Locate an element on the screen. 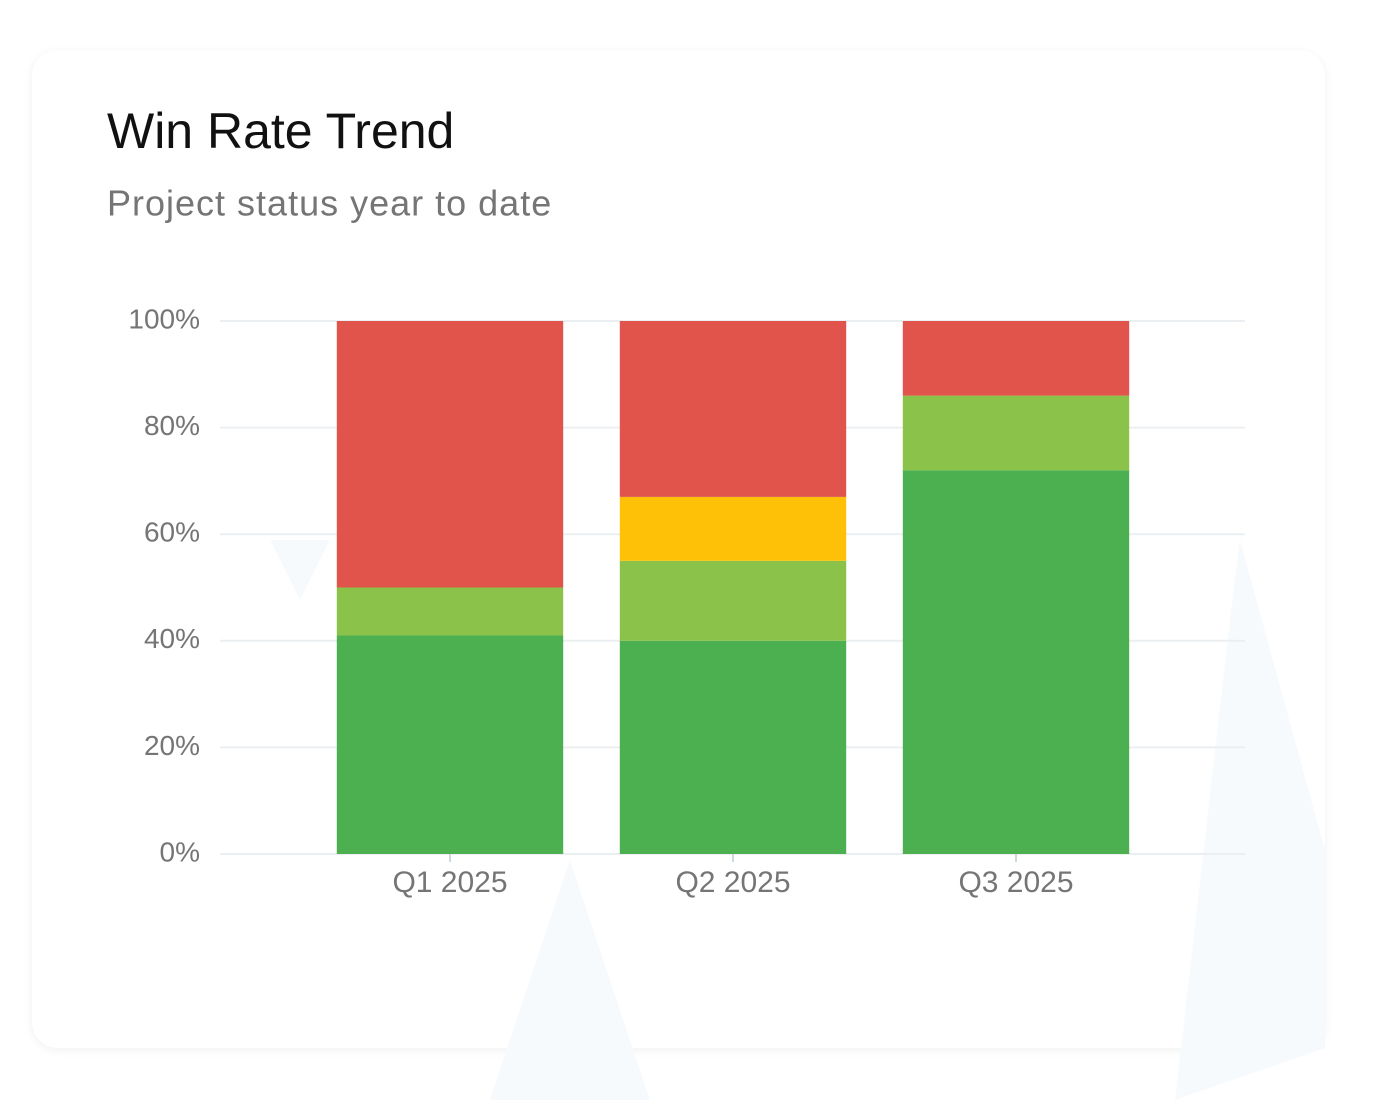  chart-subtitle: Project status year to date is located at coordinates (329, 203).